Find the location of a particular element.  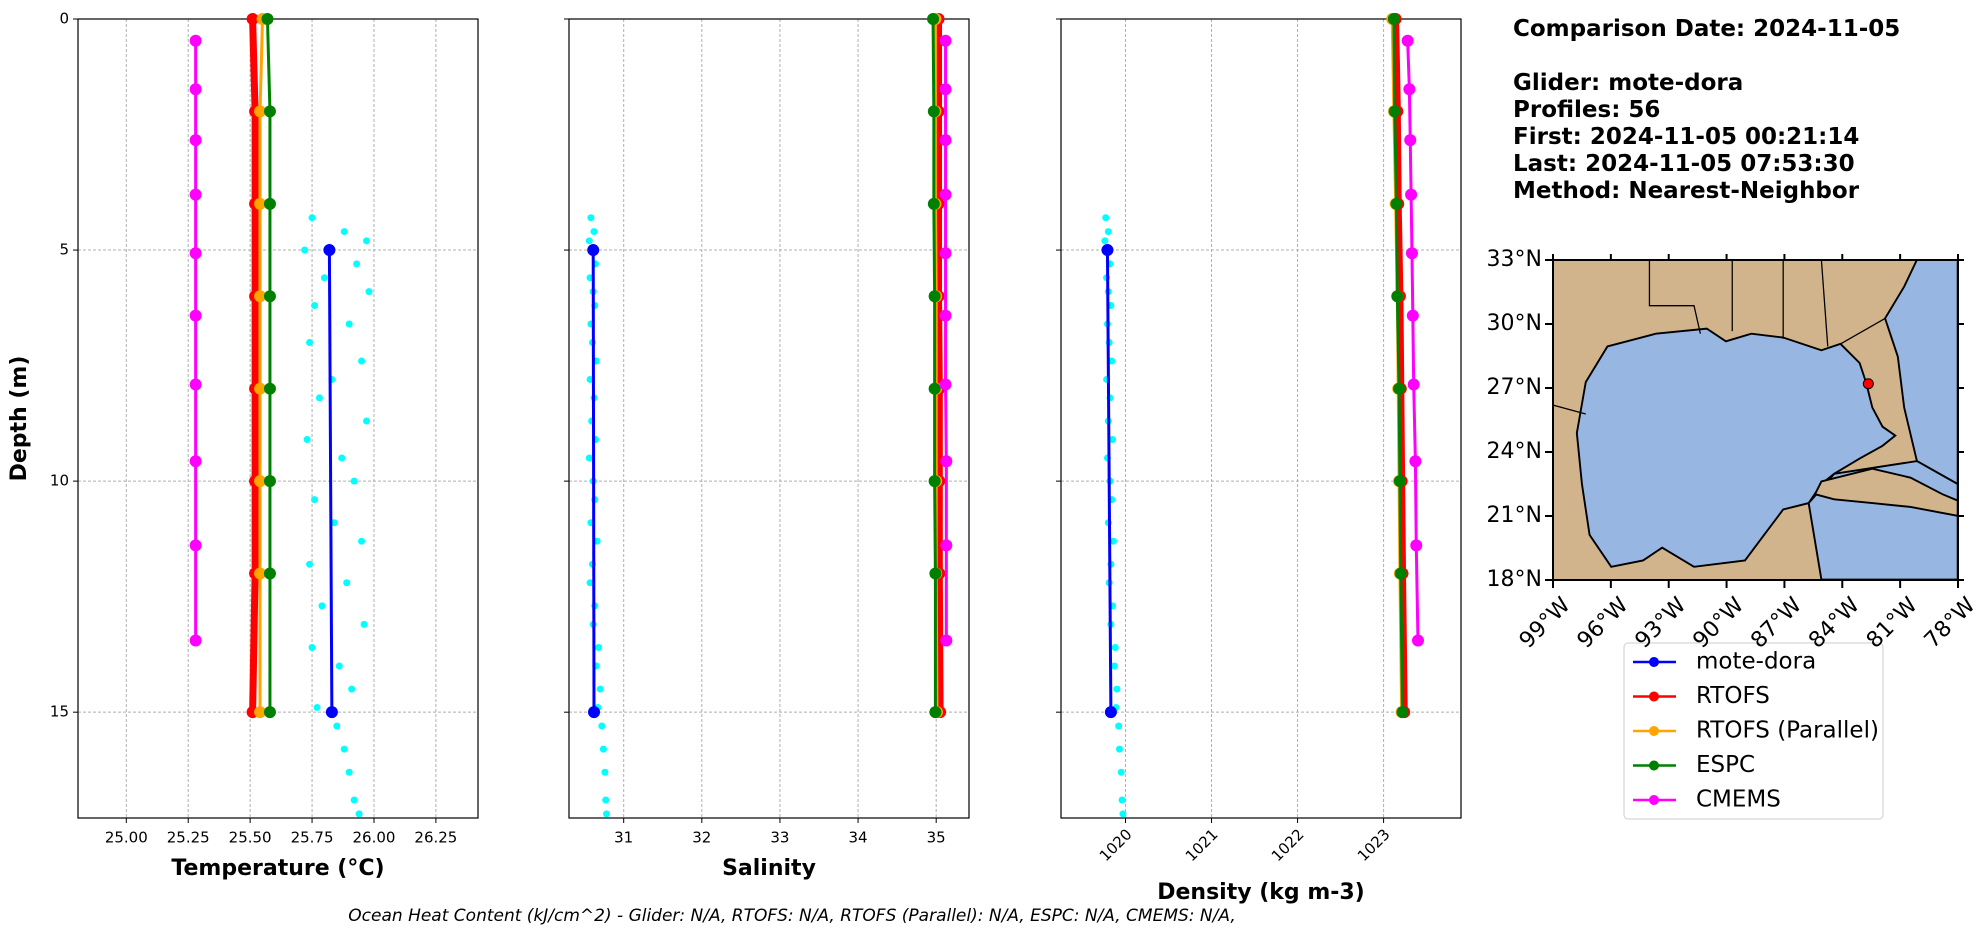

x-tick-label: 1020 is located at coordinates (1116, 845).